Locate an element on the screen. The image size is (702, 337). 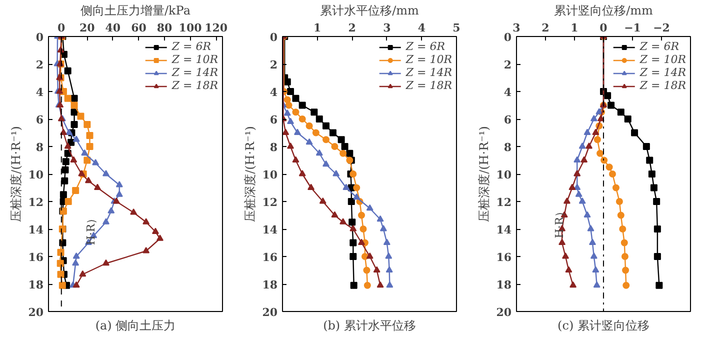
text: (a) 侧向土压力 is located at coordinates (135, 325).